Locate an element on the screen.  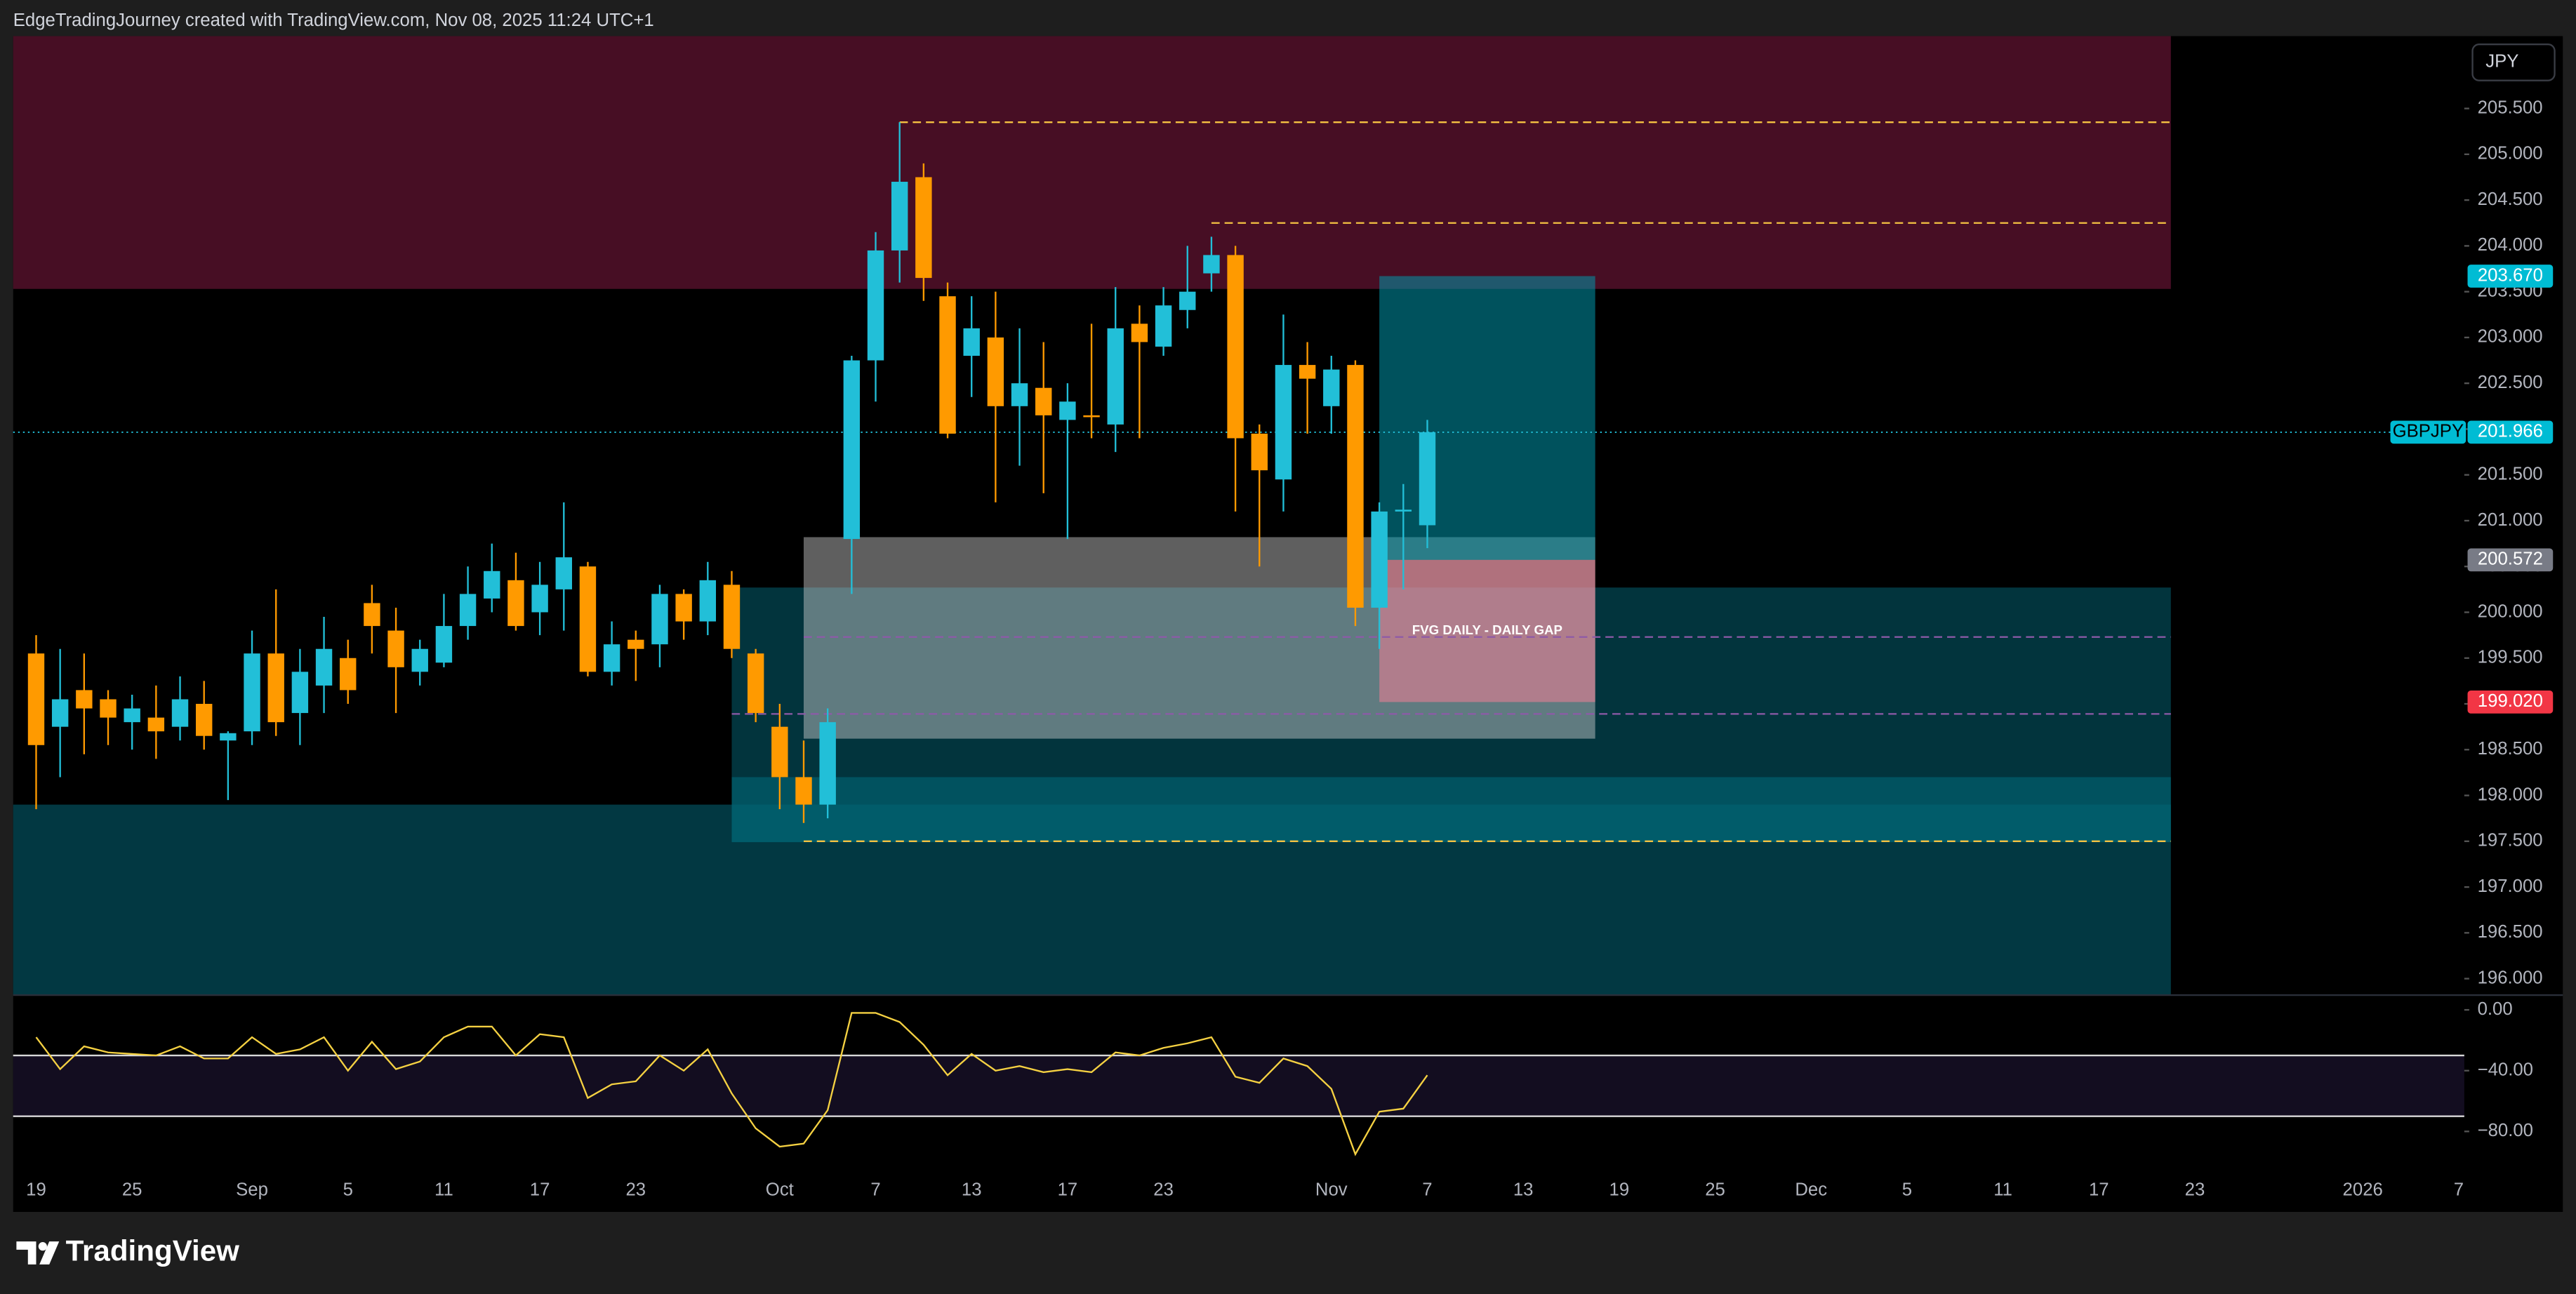
y-tick-label: 202.500 is located at coordinates (2510, 382).